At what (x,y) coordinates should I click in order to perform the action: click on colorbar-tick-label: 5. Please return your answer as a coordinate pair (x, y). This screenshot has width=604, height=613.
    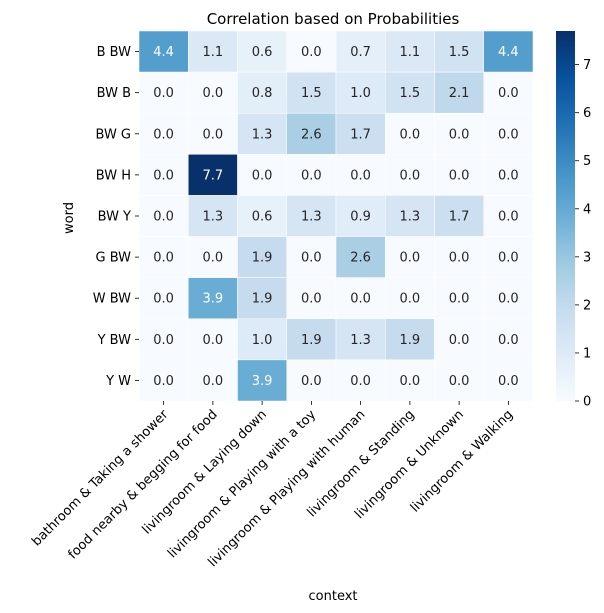
    Looking at the image, I should click on (587, 161).